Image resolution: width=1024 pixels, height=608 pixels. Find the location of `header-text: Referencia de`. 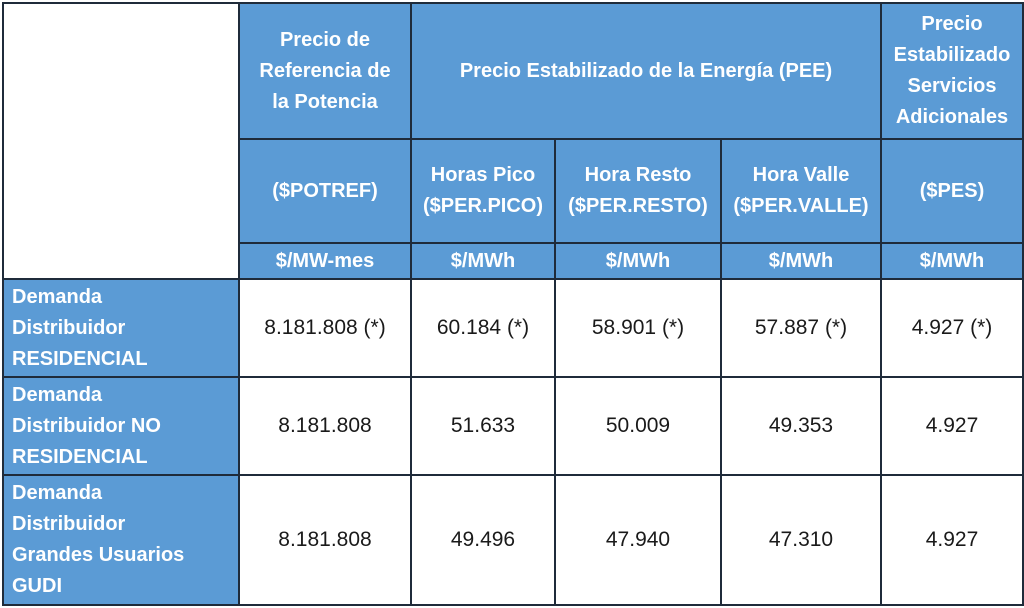

header-text: Referencia de is located at coordinates (325, 70).